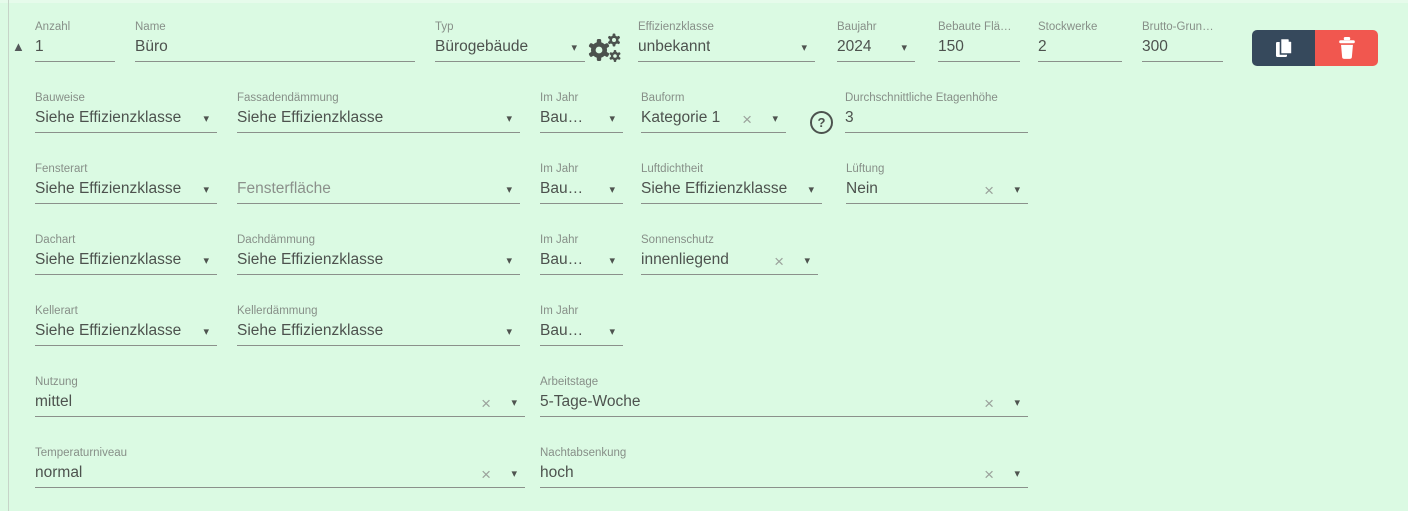  What do you see at coordinates (784, 404) in the screenshot?
I see `arbeitstage-select: 5-Tage-Woche × ▾` at bounding box center [784, 404].